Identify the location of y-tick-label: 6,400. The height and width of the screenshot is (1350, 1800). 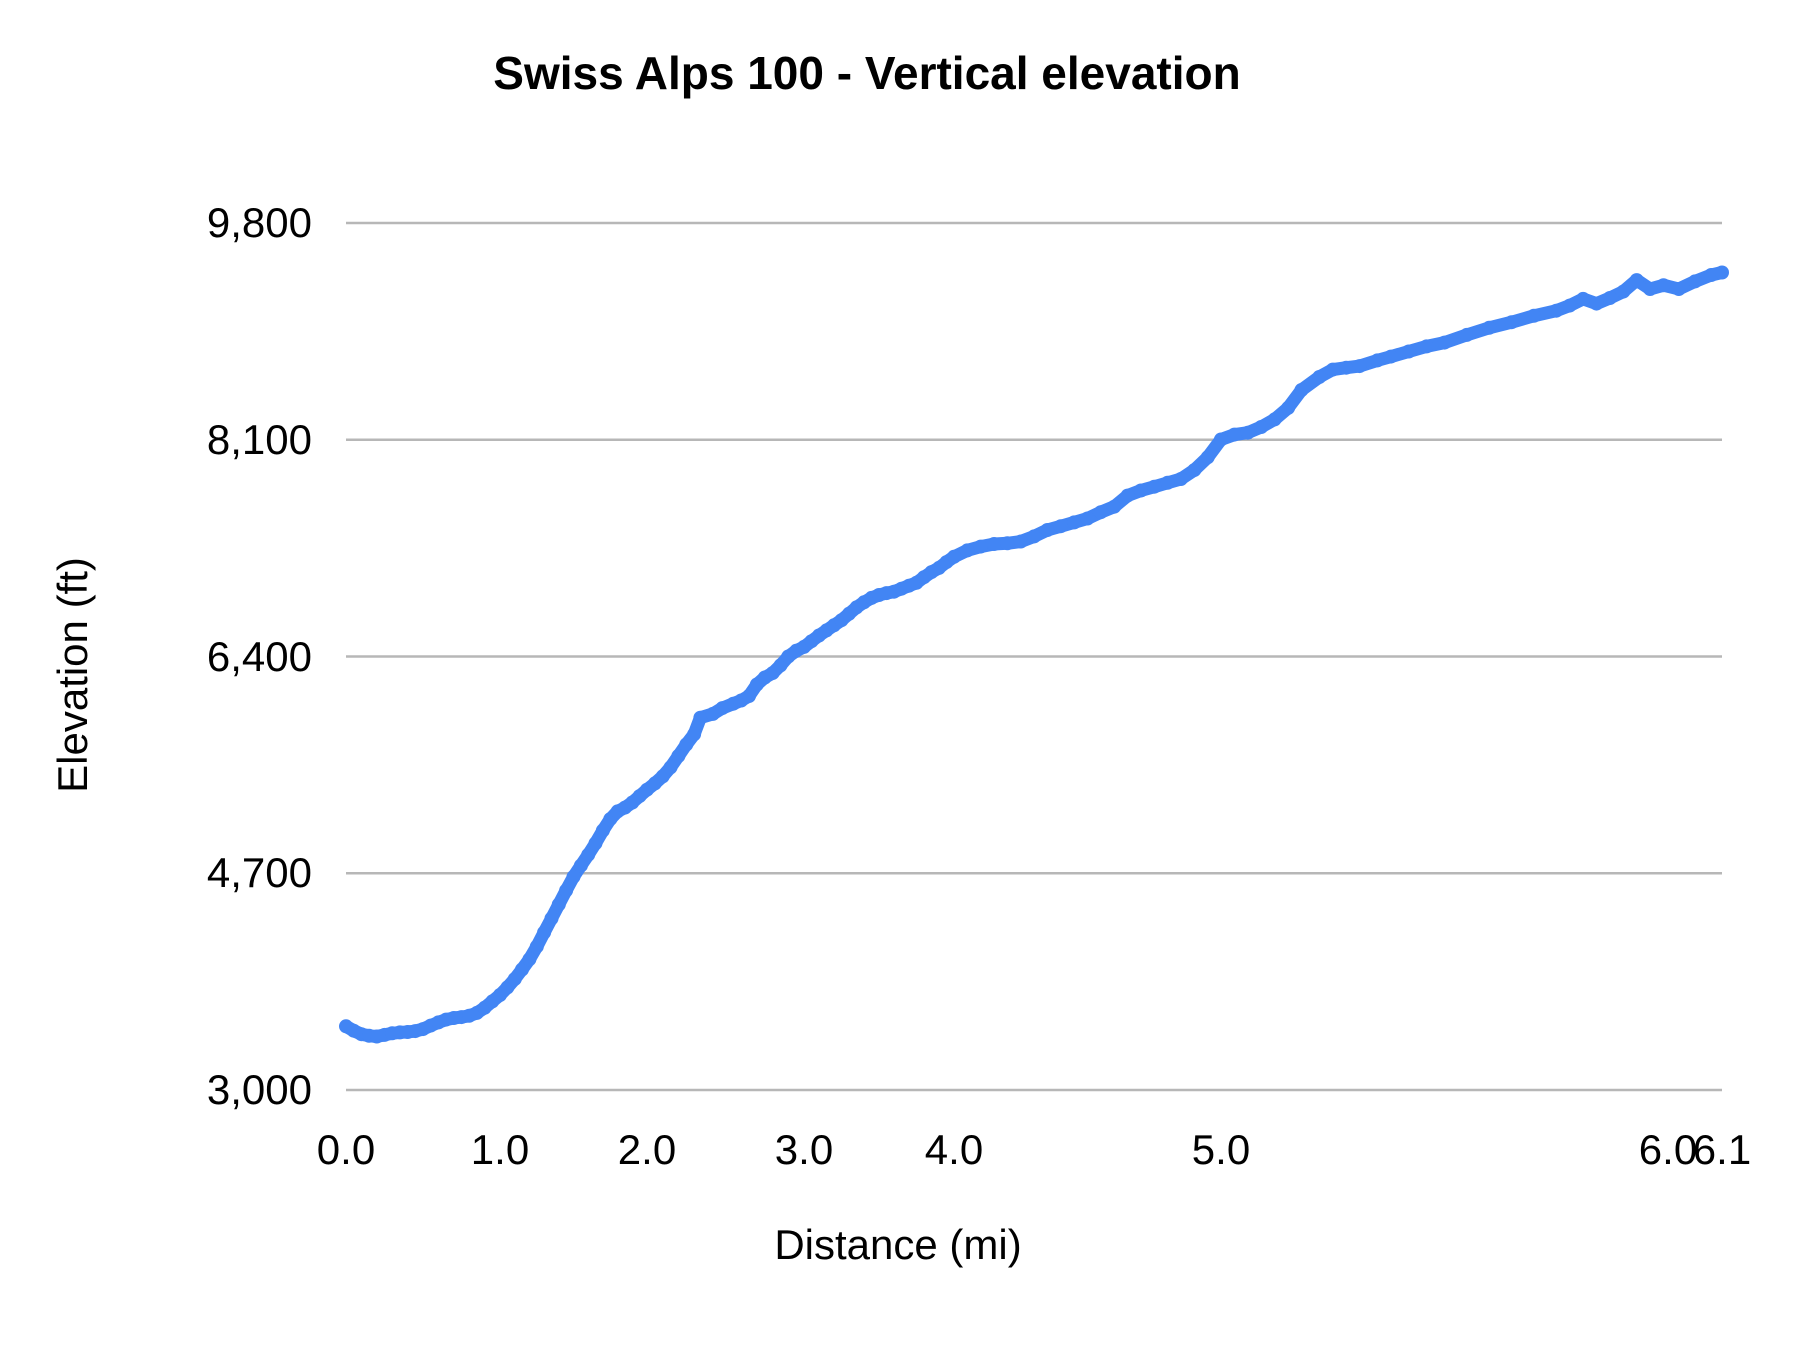
(259, 656).